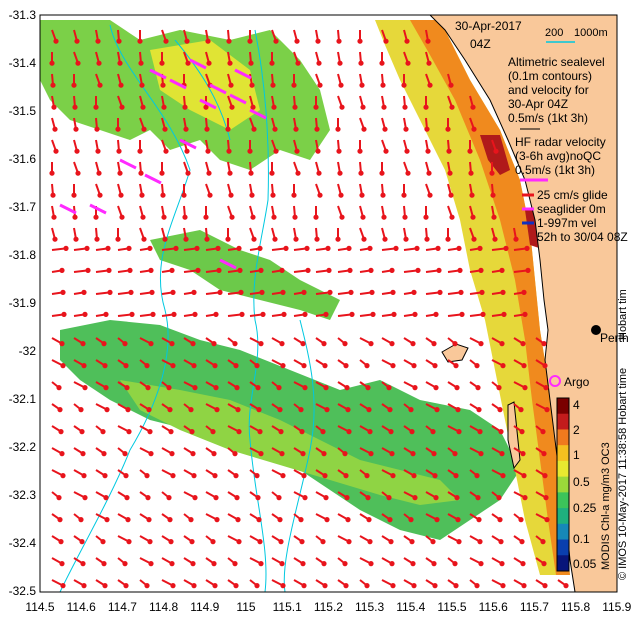 This screenshot has width=640, height=630. I want to click on legend-line-9: seaglider 0m, so click(571, 209).